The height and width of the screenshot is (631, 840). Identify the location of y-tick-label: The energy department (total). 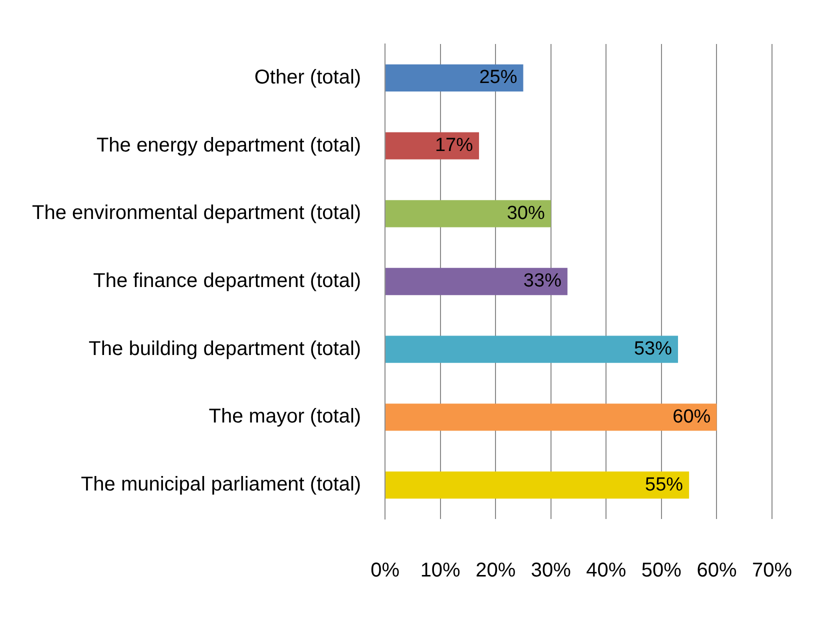
(229, 145).